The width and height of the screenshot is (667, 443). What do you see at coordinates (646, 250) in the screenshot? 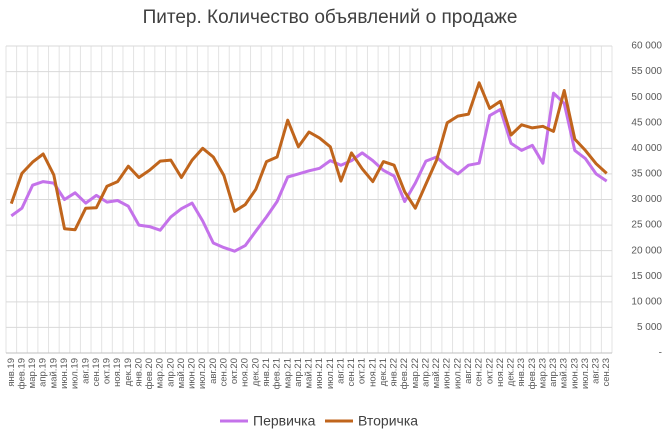
I see `y-tick-label: 20 000` at bounding box center [646, 250].